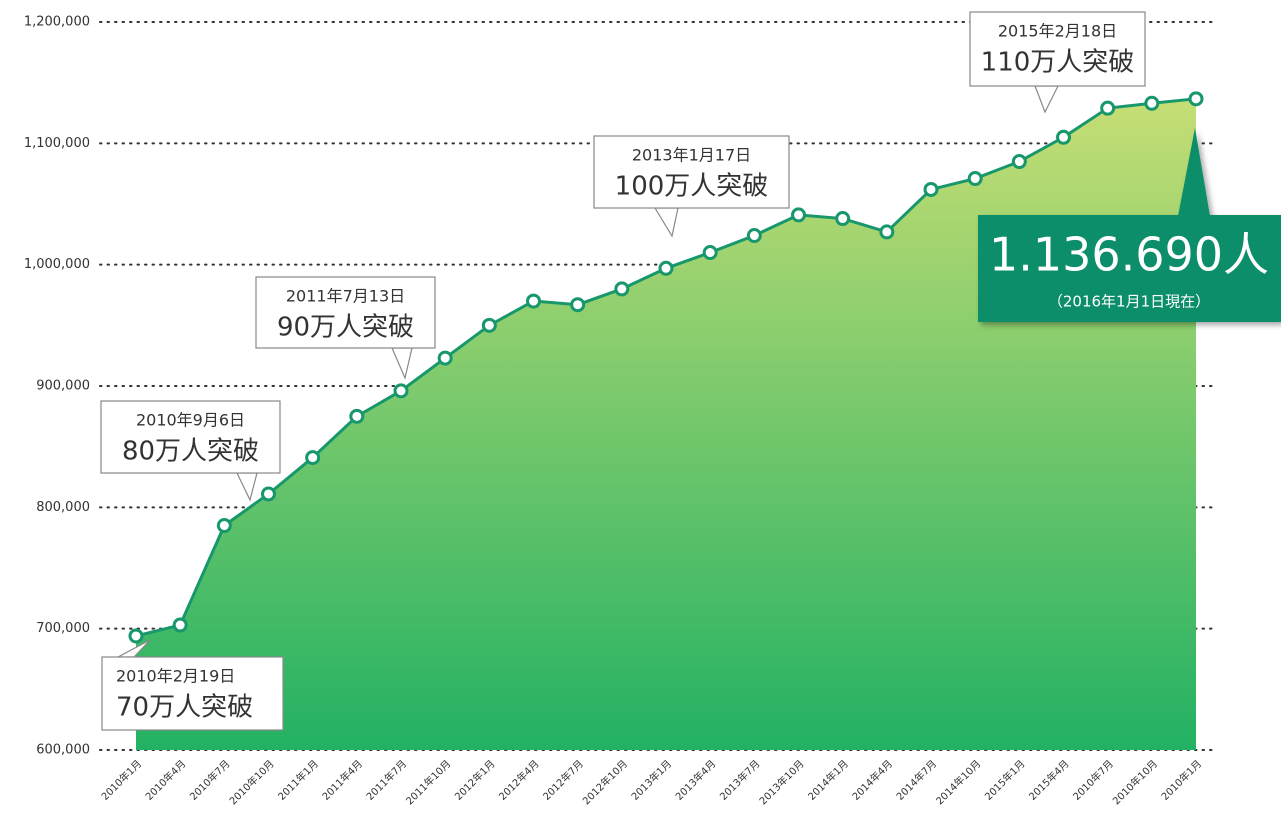 The width and height of the screenshot is (1281, 816). Describe the element at coordinates (190, 420) in the screenshot. I see `callout-date: 2010年9月6日` at that location.